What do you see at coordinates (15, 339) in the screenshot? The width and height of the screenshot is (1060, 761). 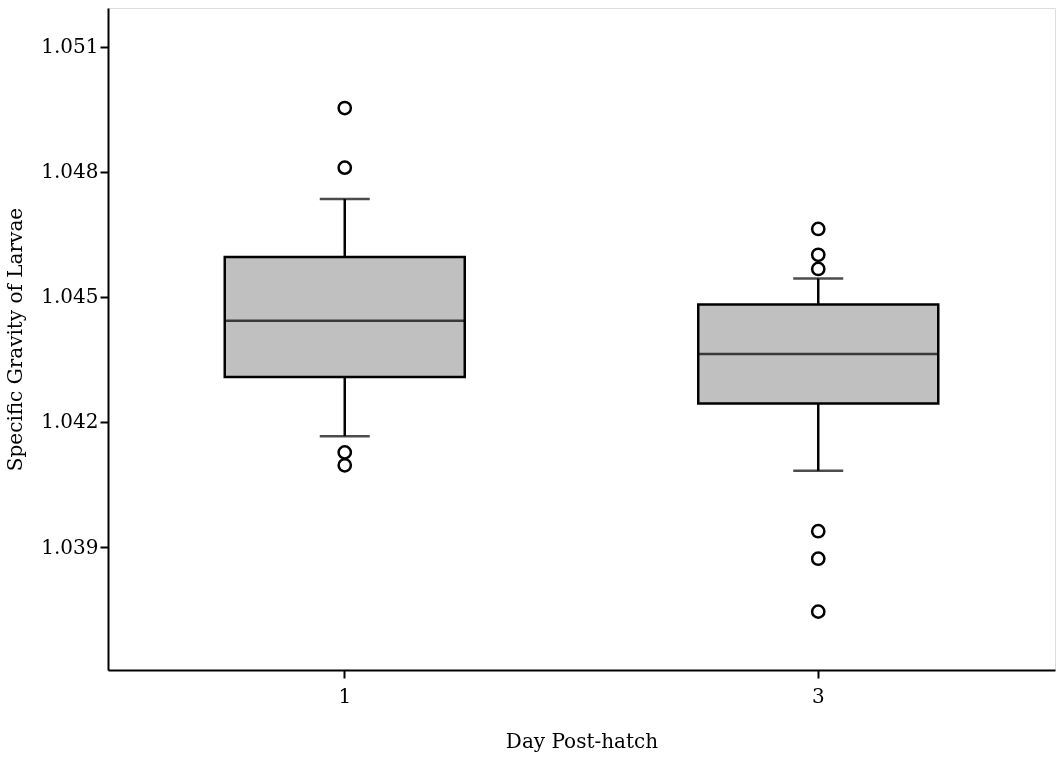 I see `y-axis-title: Specific Gravity of Larvae` at bounding box center [15, 339].